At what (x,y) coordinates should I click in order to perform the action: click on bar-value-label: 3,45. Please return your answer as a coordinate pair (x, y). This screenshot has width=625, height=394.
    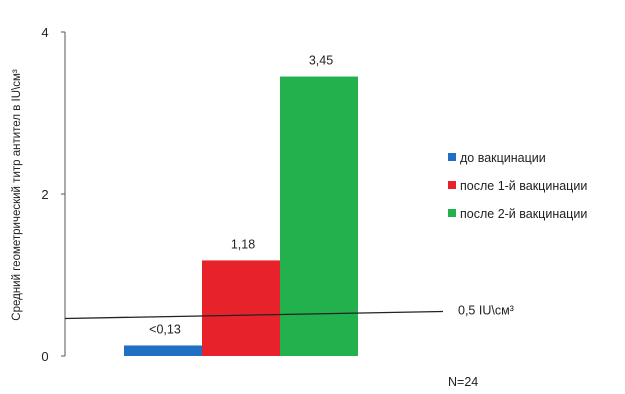
    Looking at the image, I should click on (321, 61).